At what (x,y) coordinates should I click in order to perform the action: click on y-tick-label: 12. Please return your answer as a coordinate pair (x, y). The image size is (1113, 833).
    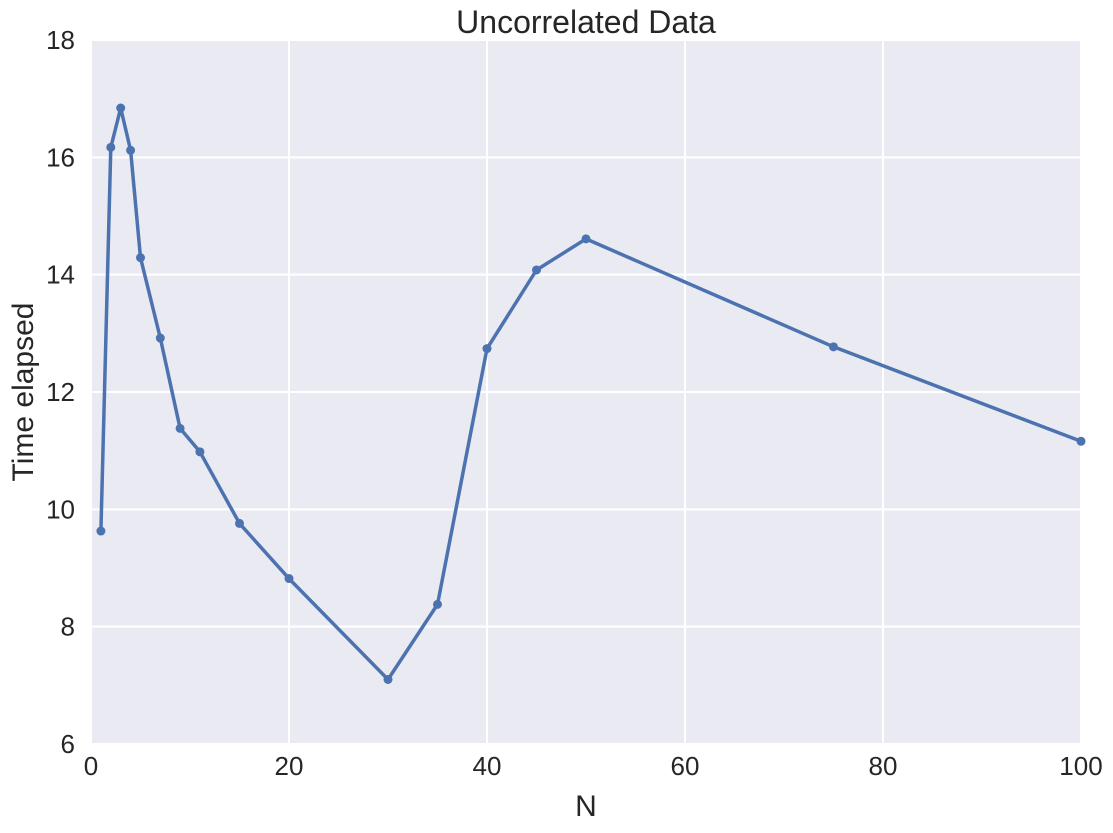
    Looking at the image, I should click on (60, 392).